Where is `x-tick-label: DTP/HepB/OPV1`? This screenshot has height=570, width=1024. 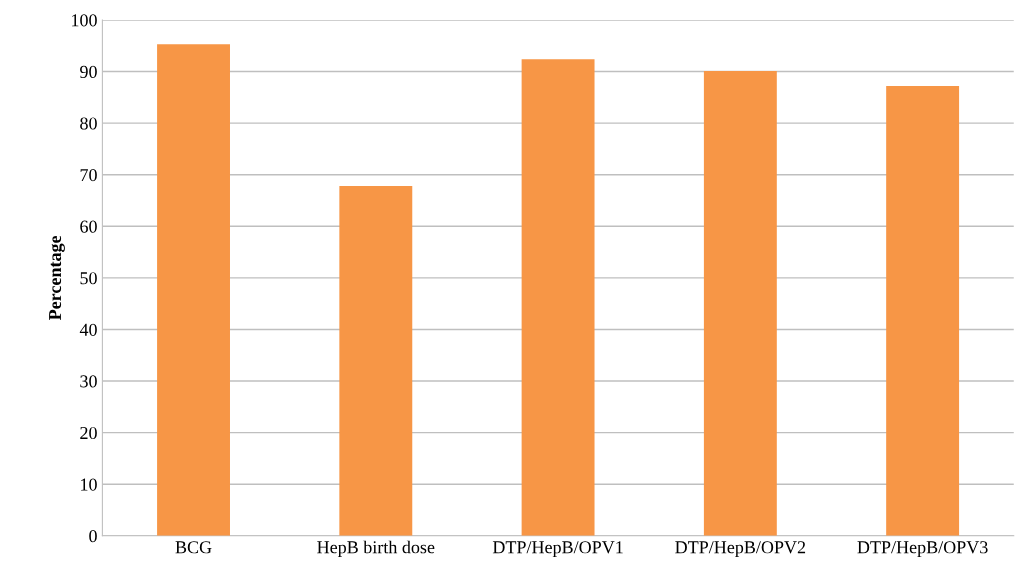
x-tick-label: DTP/HepB/OPV1 is located at coordinates (557, 549).